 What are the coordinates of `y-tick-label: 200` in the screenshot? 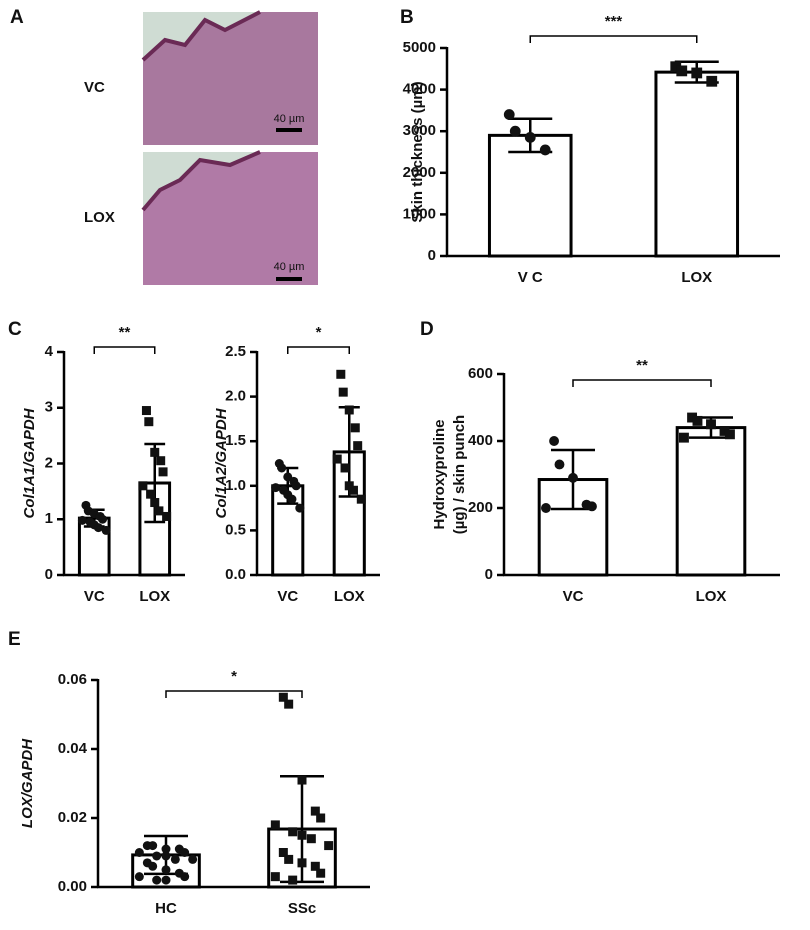 It's located at (480, 507).